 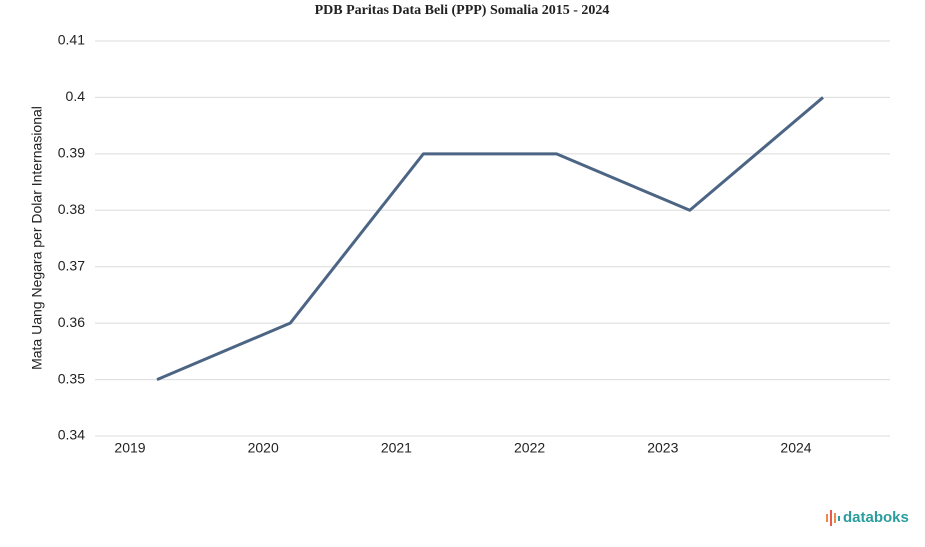 I want to click on x-tick-label: 2019, so click(x=129, y=448).